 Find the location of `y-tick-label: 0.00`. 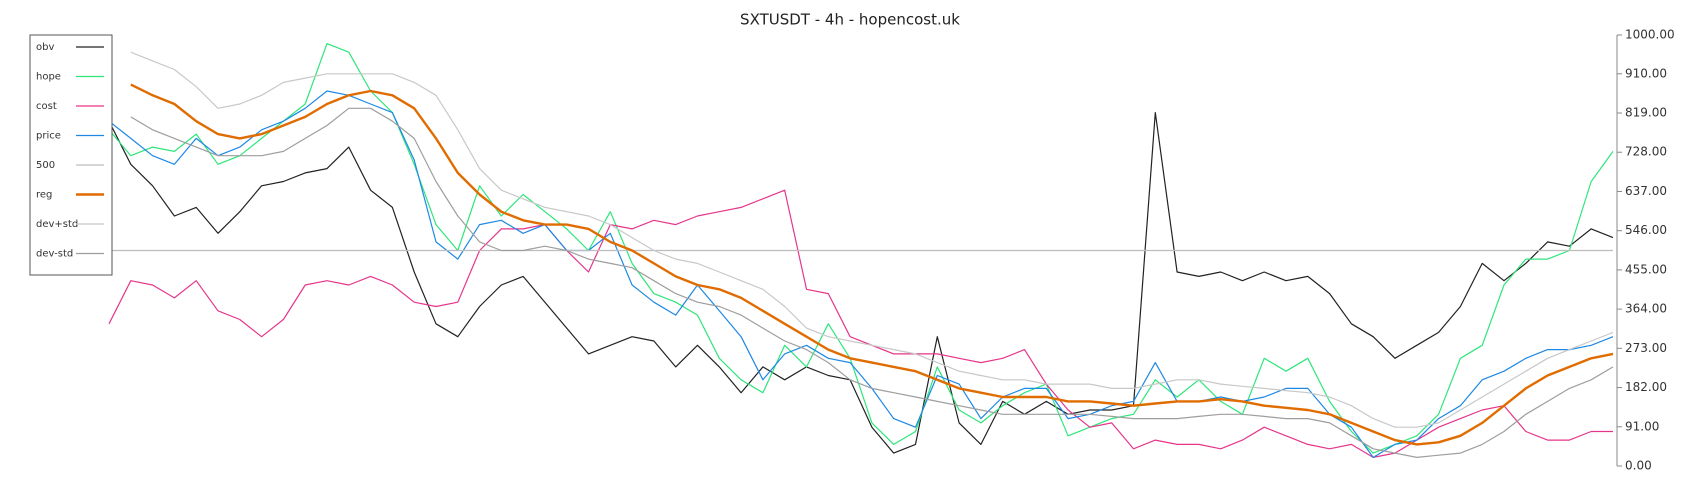

y-tick-label: 0.00 is located at coordinates (1638, 466).